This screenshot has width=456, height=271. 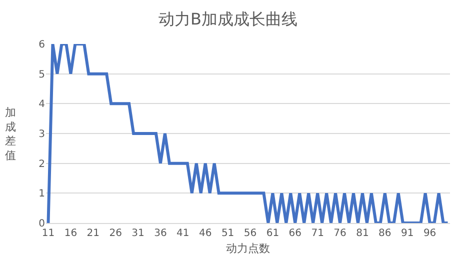 What do you see at coordinates (317, 233) in the screenshot?
I see `x-tick-label: 71` at bounding box center [317, 233].